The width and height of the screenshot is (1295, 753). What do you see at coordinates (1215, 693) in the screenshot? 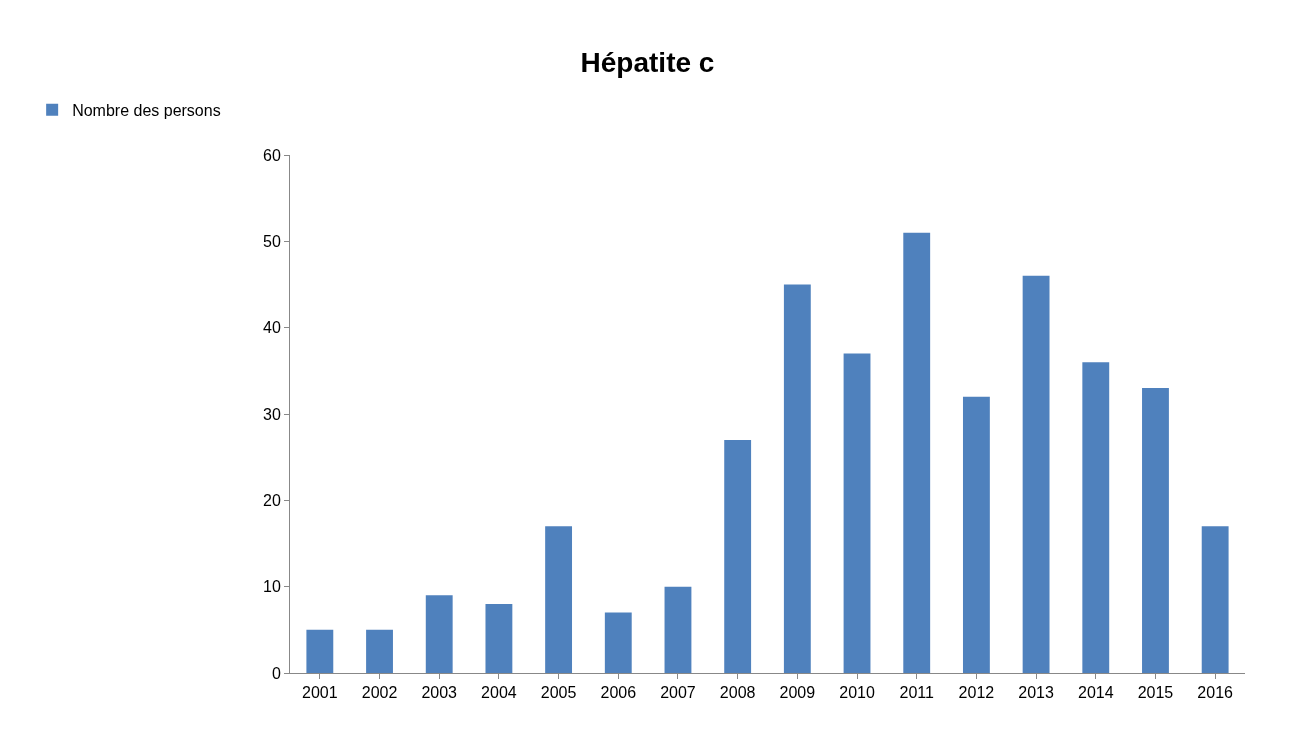
I see `x-tick-label: 2016` at bounding box center [1215, 693].